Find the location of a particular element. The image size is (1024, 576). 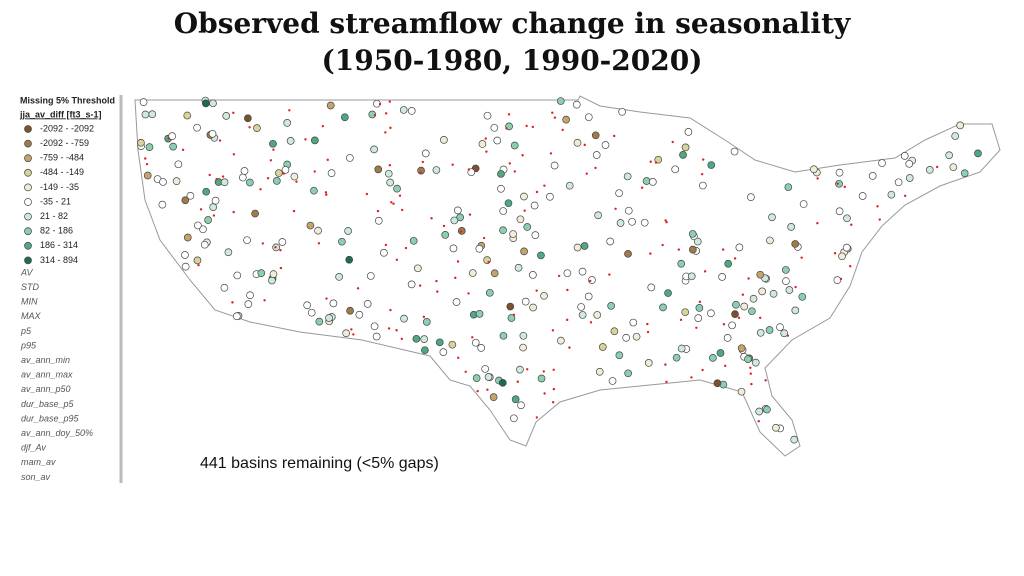

legend-label: 21 - 82 is located at coordinates (54, 216).